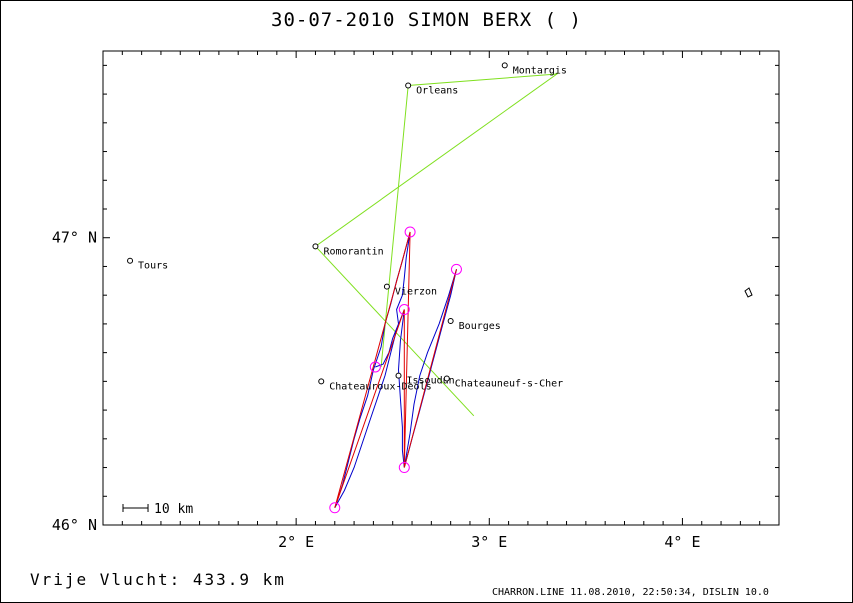  What do you see at coordinates (437, 90) in the screenshot?
I see `city-label: Orleans` at bounding box center [437, 90].